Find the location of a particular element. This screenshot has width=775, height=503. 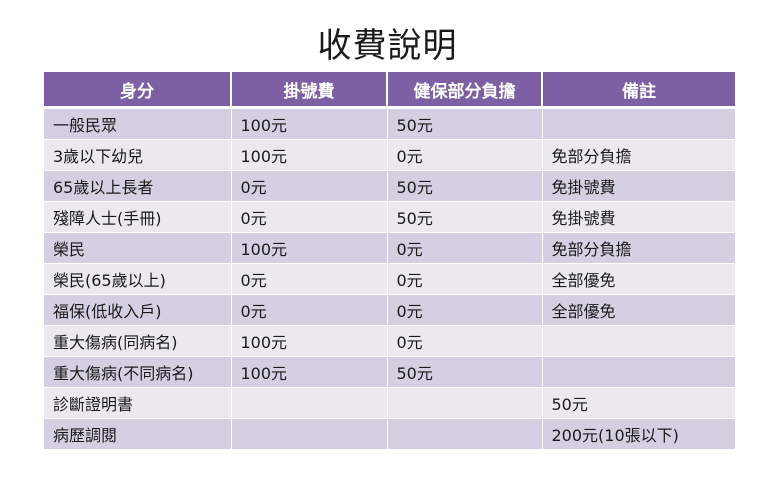

cell-identity: 重大傷病(同病名) is located at coordinates (137, 341).